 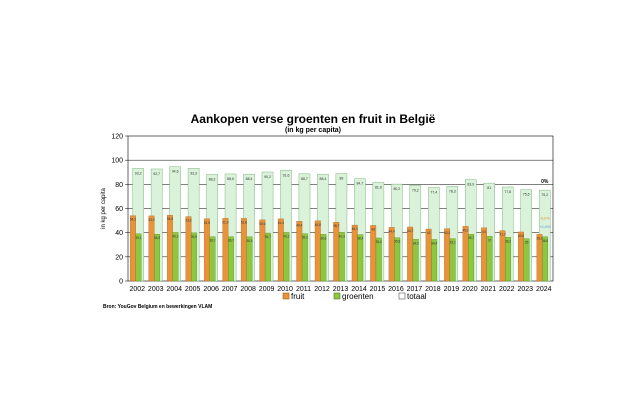 What do you see at coordinates (230, 179) in the screenshot?
I see `data-label-totaal-2007: 88,6` at bounding box center [230, 179].